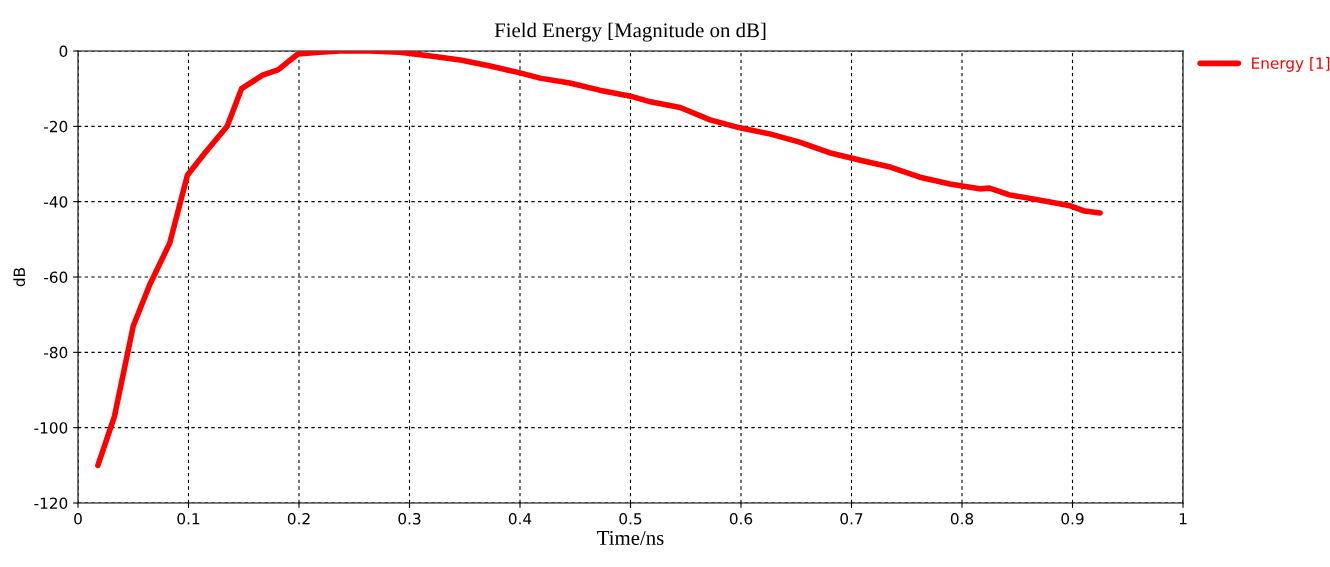 This screenshot has height=567, width=1330. What do you see at coordinates (851, 518) in the screenshot?
I see `x-tick-label: 0.7` at bounding box center [851, 518].